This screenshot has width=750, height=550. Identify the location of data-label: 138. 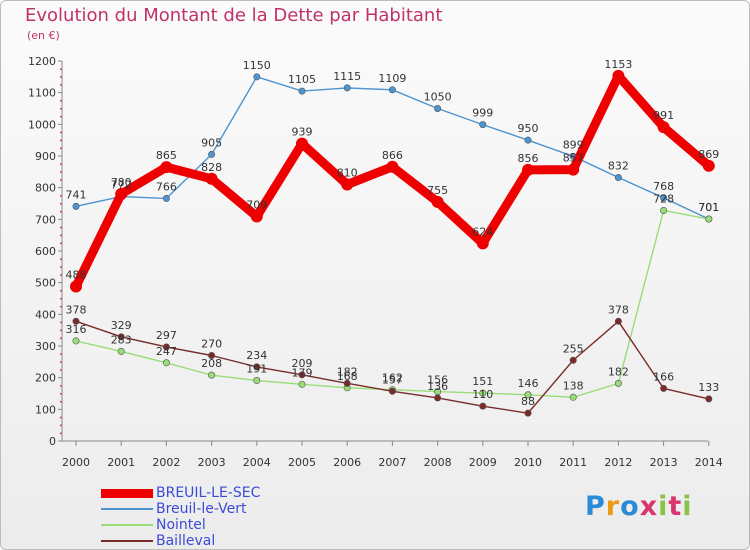
(573, 385).